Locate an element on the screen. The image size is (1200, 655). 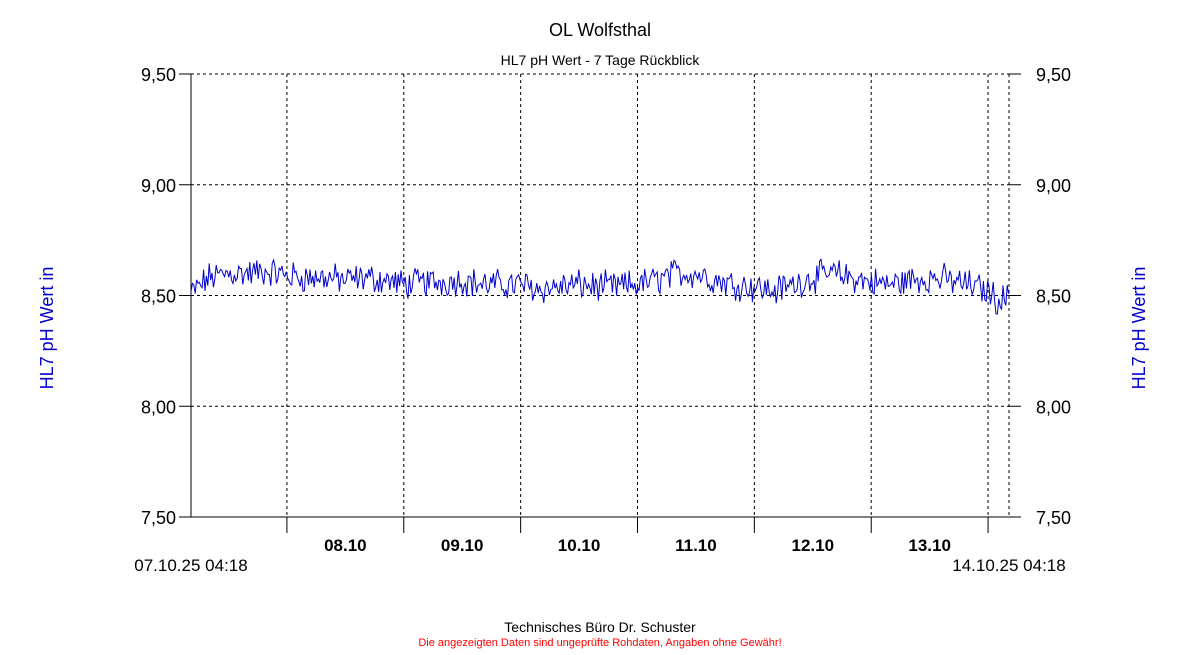
x-tick-label: 11.10 is located at coordinates (696, 545).